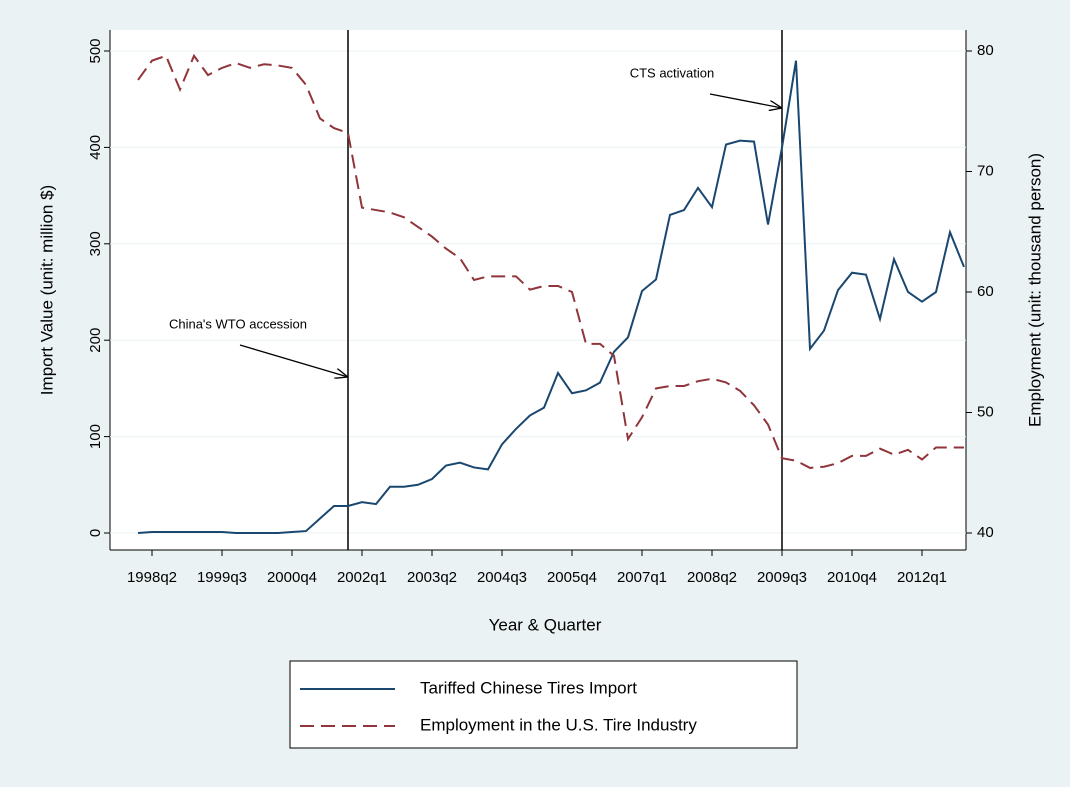 The image size is (1070, 787). I want to click on y-tick-label: 500, so click(95, 50).